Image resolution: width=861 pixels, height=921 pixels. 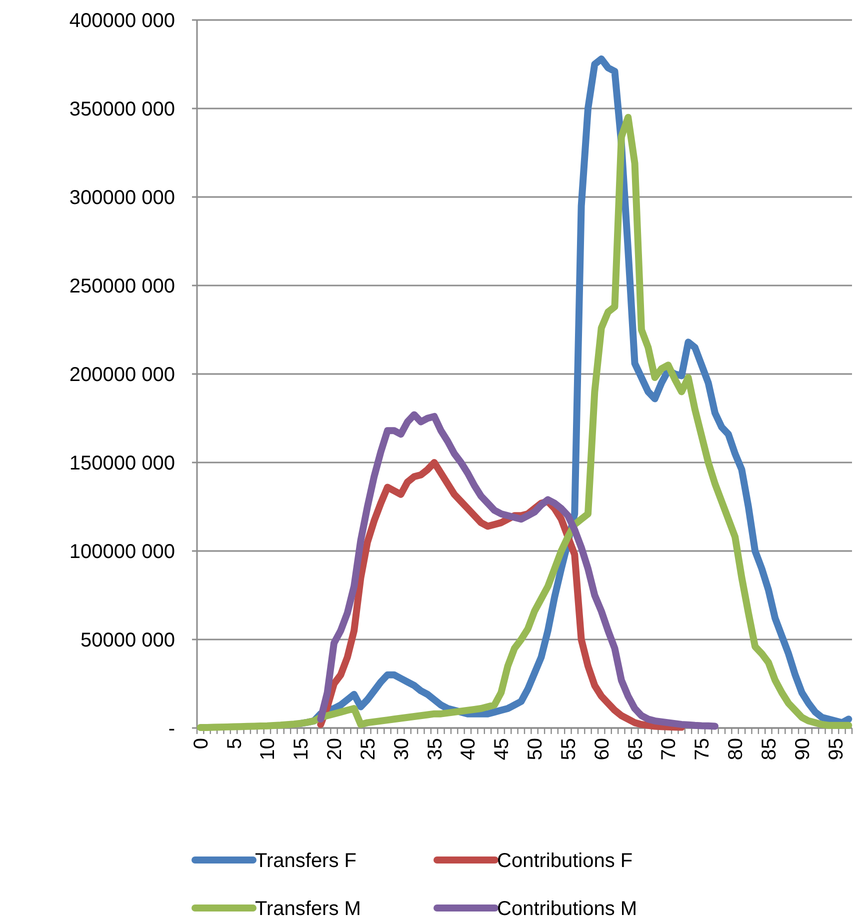 What do you see at coordinates (703, 749) in the screenshot?
I see `x-tick-label: 75` at bounding box center [703, 749].